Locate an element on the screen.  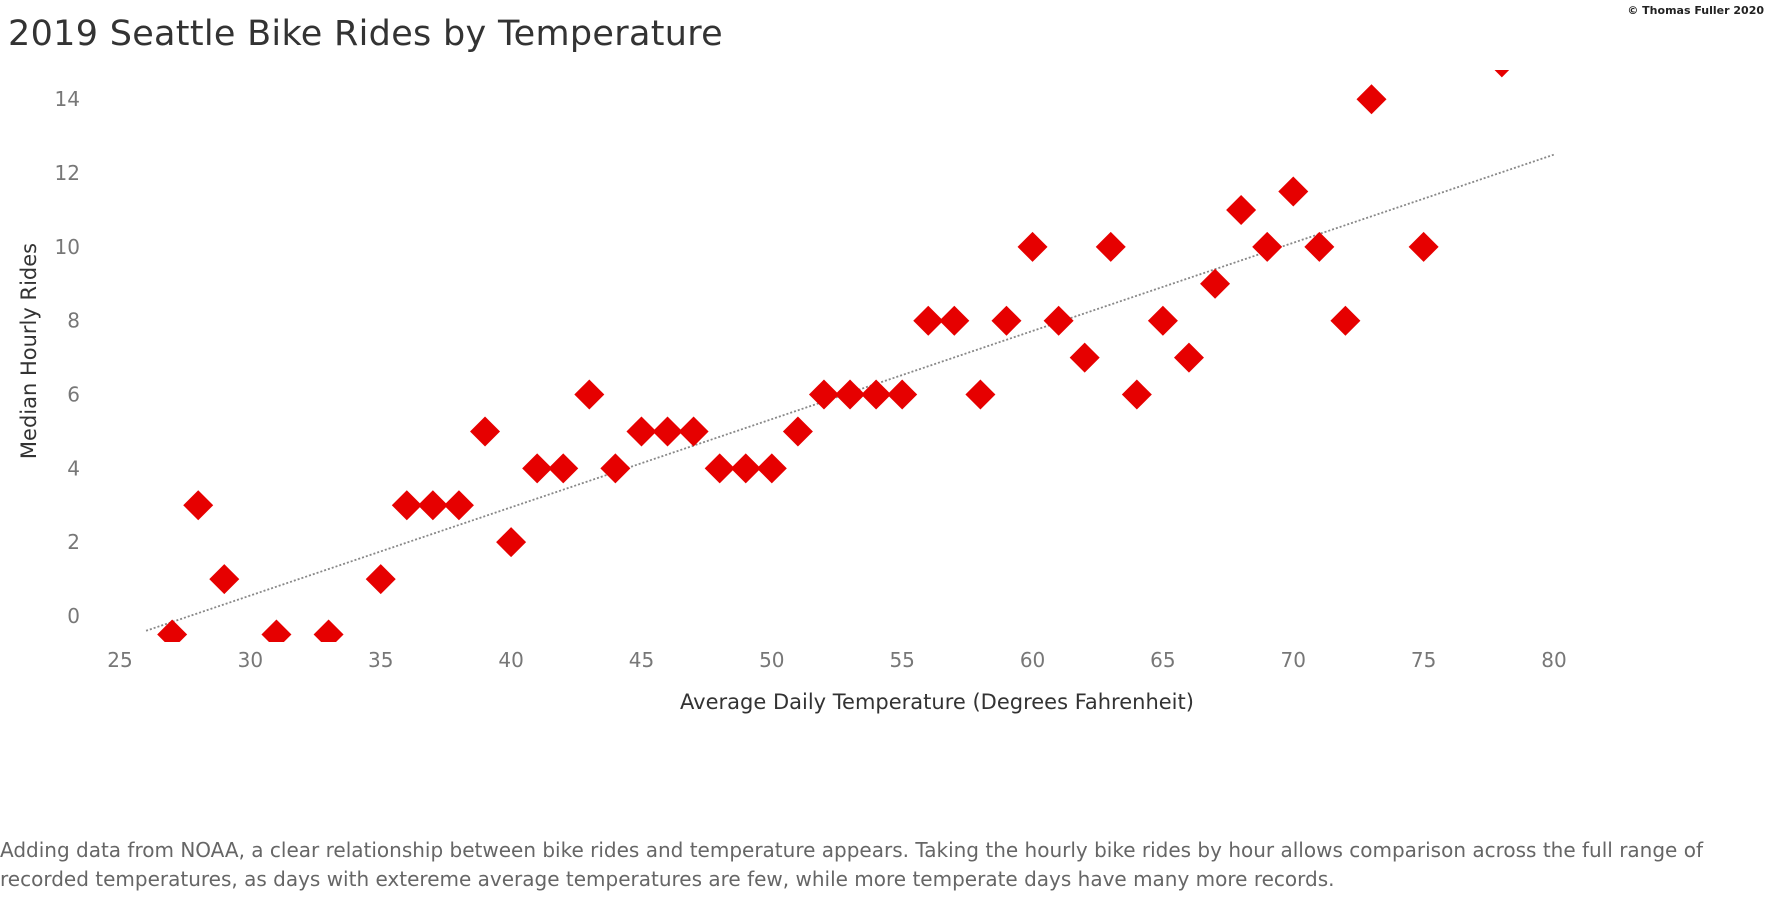
y-tick-label: 8 is located at coordinates (73, 321).